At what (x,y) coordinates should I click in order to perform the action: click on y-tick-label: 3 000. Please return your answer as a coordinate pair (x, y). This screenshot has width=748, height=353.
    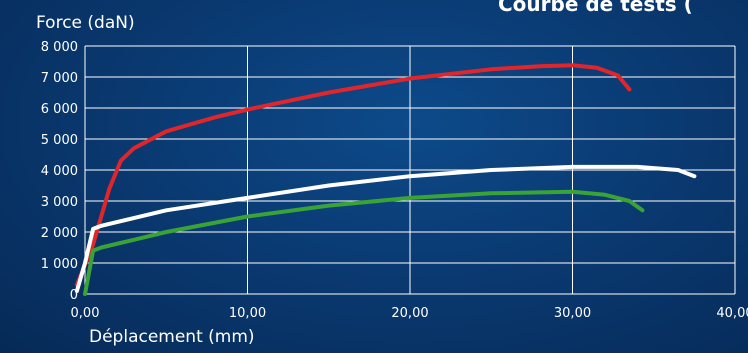
    Looking at the image, I should click on (59, 202).